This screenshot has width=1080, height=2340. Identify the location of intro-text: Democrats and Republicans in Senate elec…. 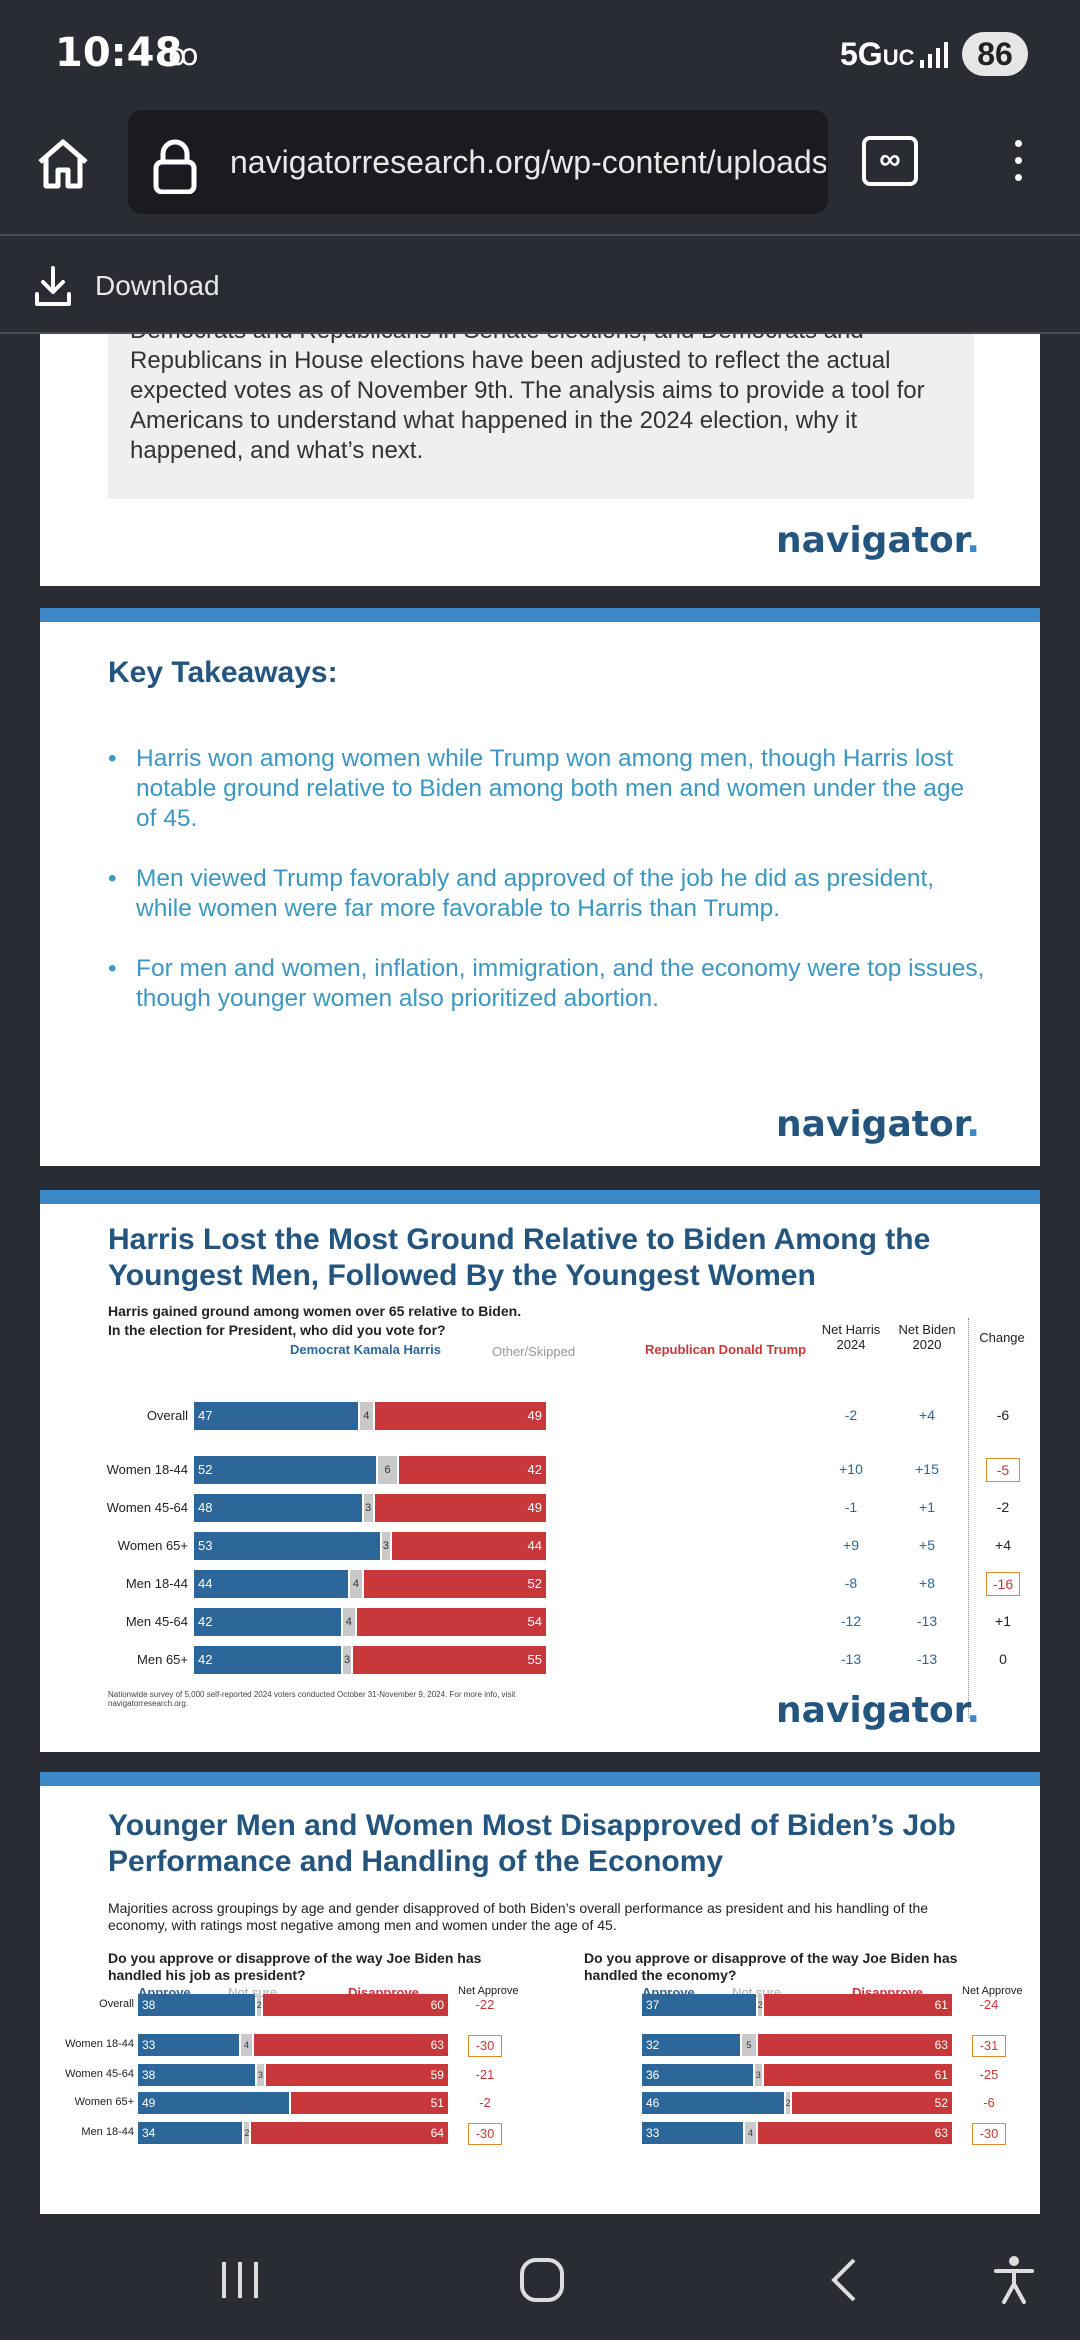
(527, 399).